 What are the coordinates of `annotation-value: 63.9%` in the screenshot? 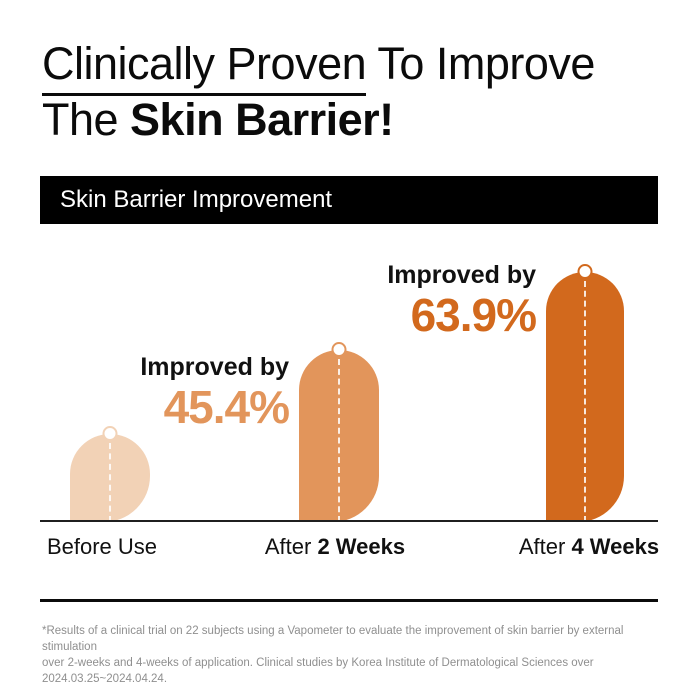 It's located at (473, 315).